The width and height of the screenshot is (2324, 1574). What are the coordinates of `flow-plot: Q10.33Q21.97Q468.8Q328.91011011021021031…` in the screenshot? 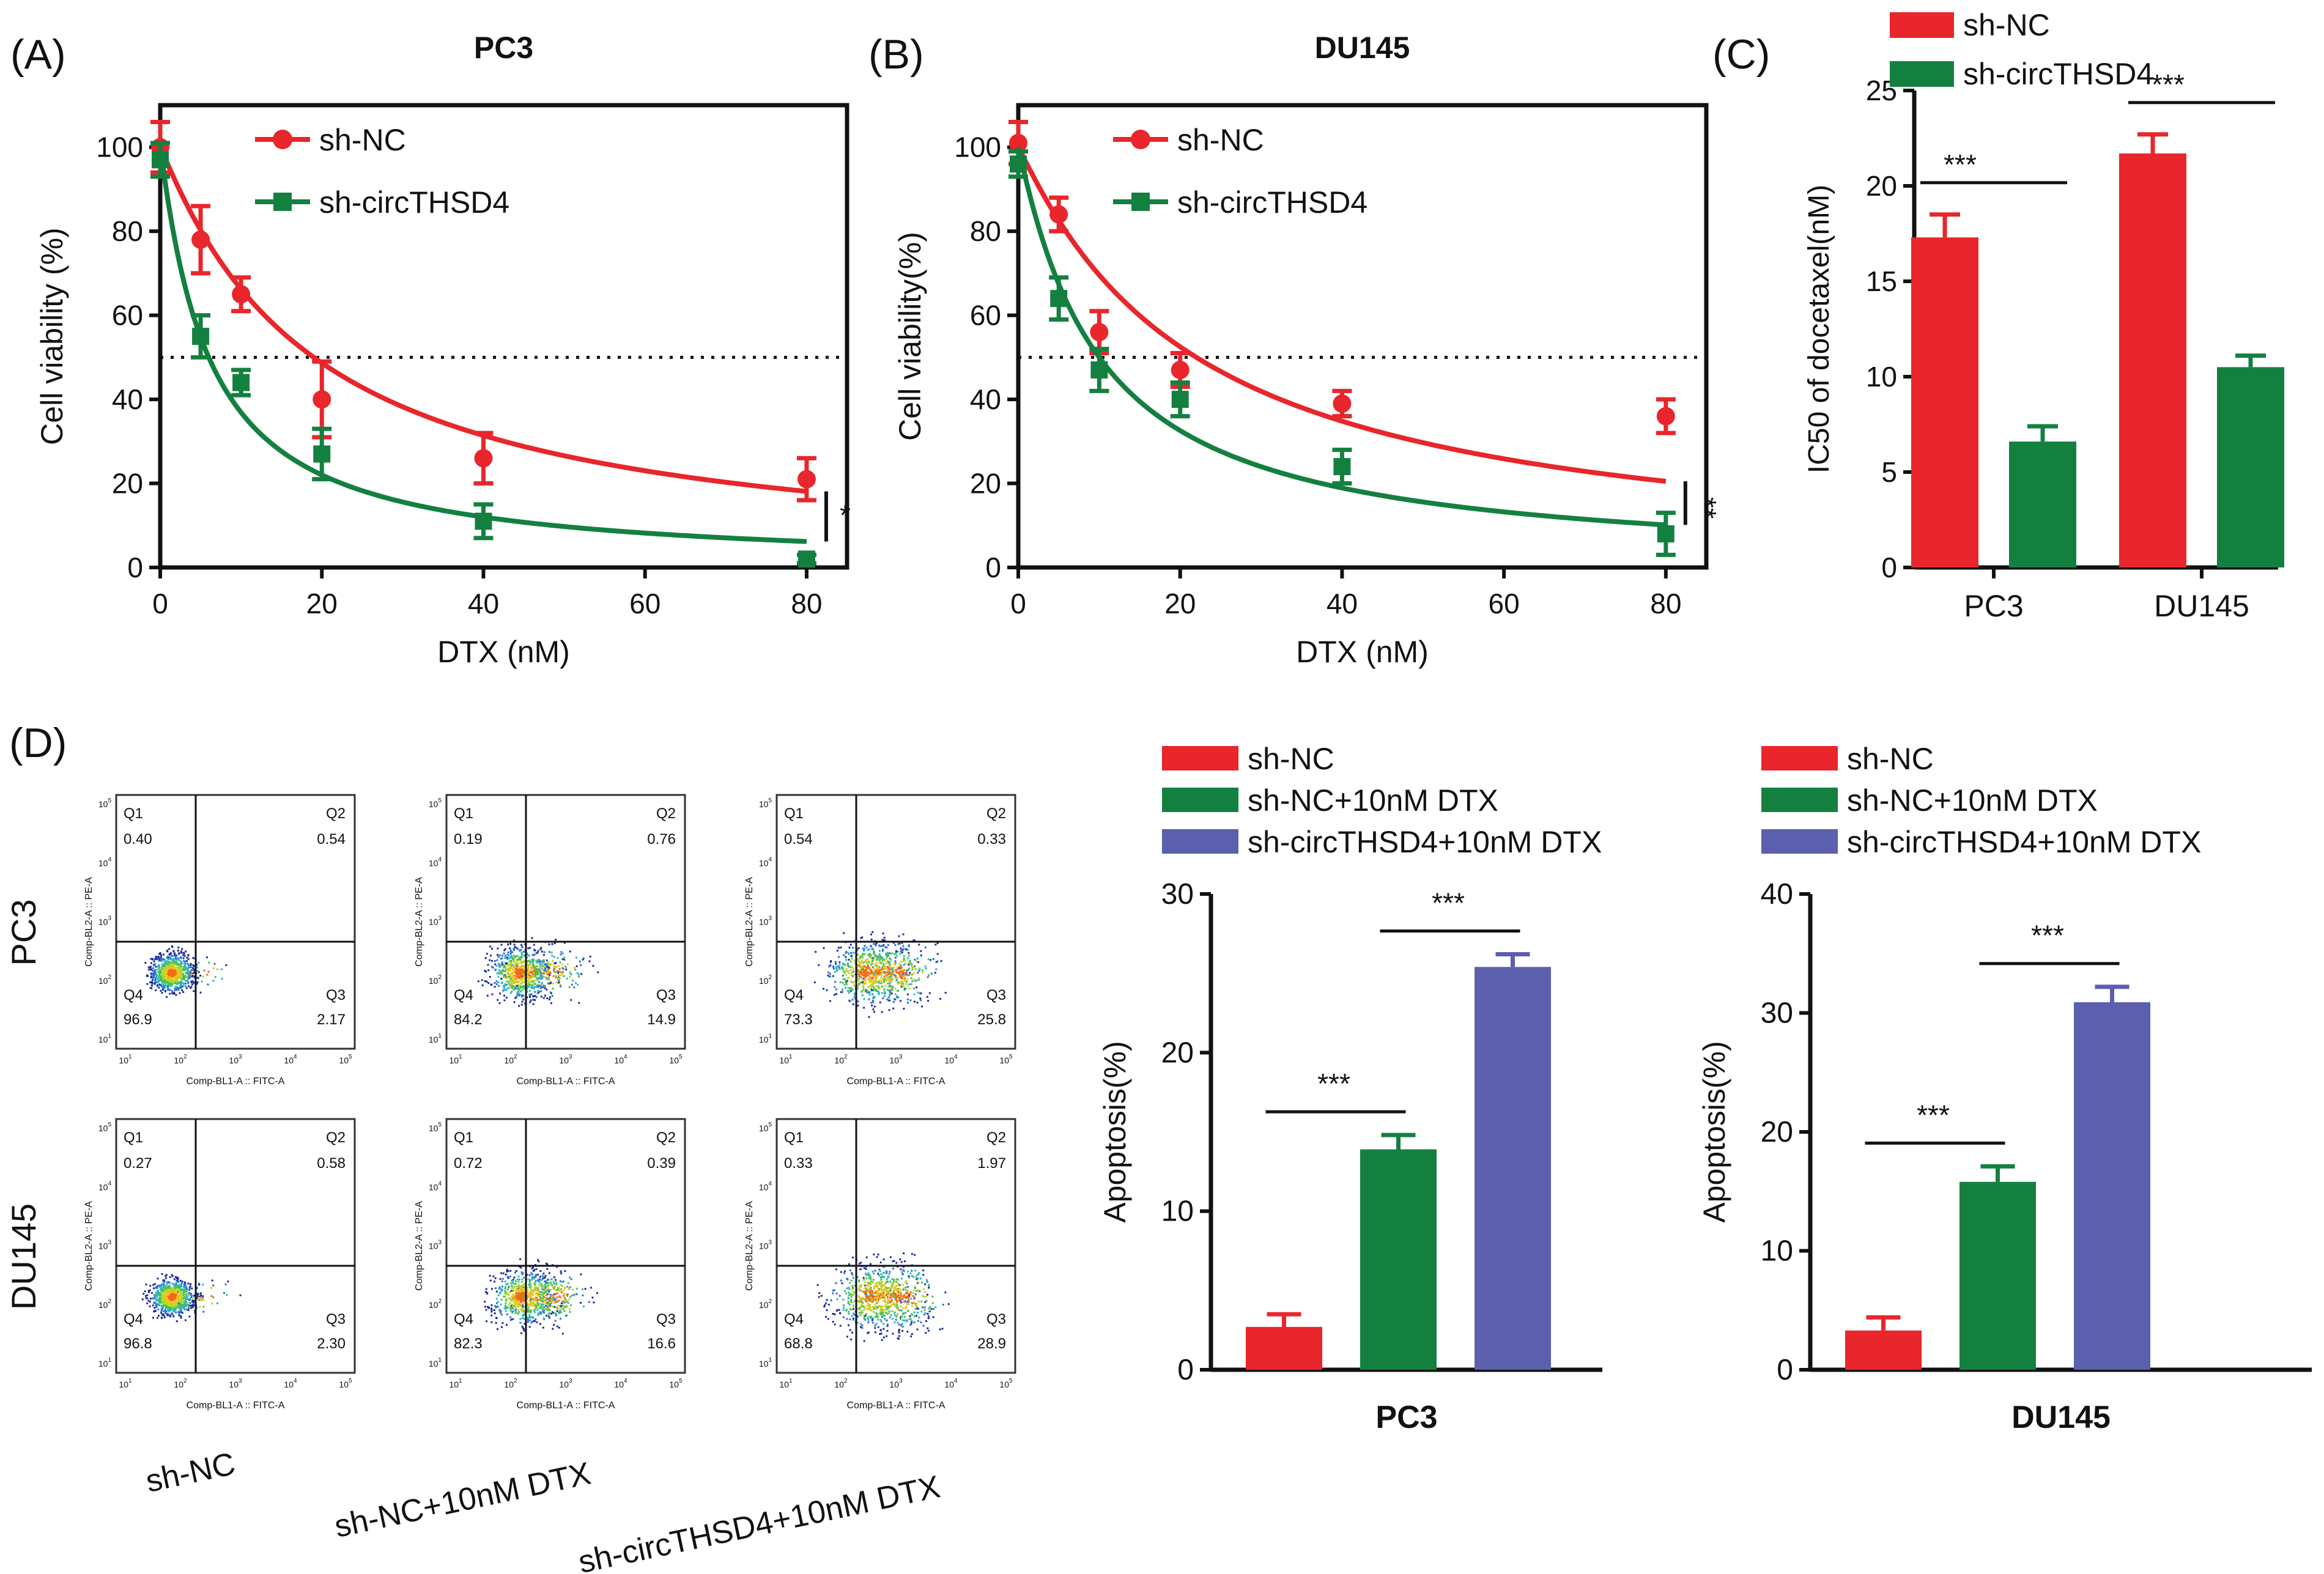 It's located at (880, 1264).